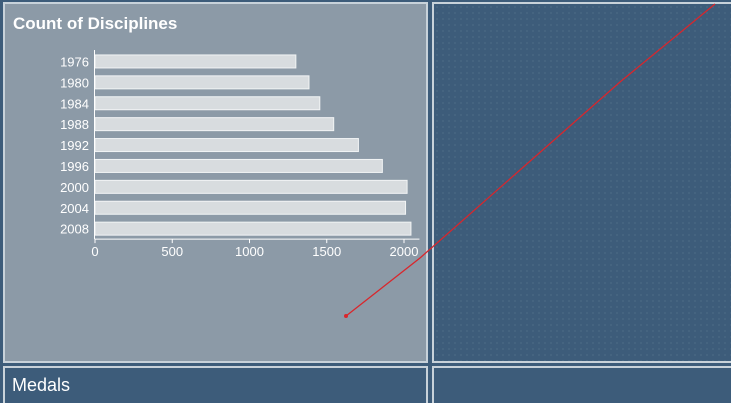  Describe the element at coordinates (202, 82) in the screenshot. I see `bar-1980` at that location.